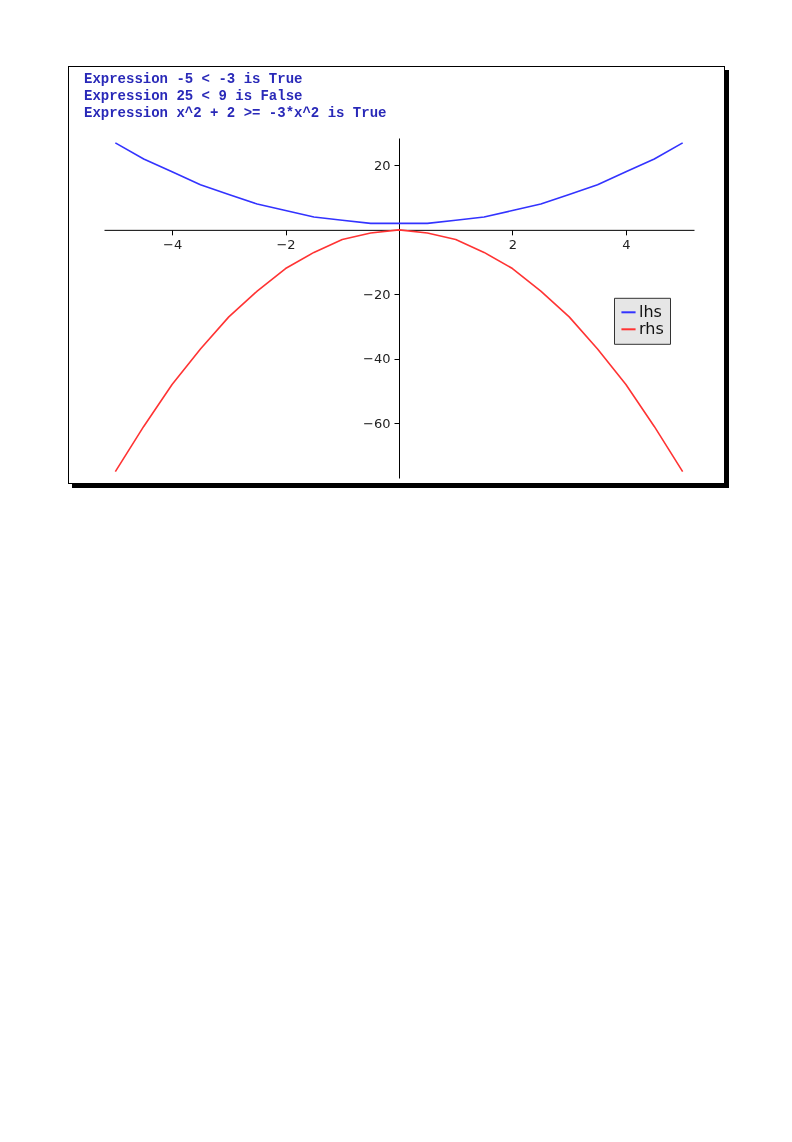 The height and width of the screenshot is (1142, 792). I want to click on text: Expression -5 < -3 is True, so click(193, 79).